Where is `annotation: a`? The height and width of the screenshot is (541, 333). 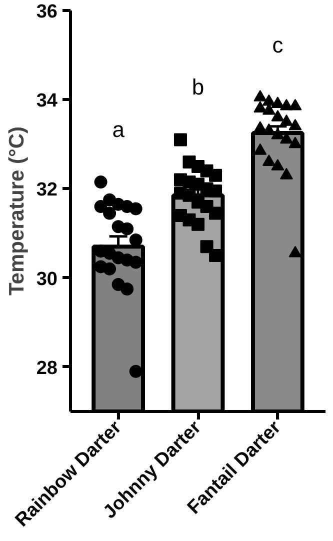 annotation: a is located at coordinates (119, 129).